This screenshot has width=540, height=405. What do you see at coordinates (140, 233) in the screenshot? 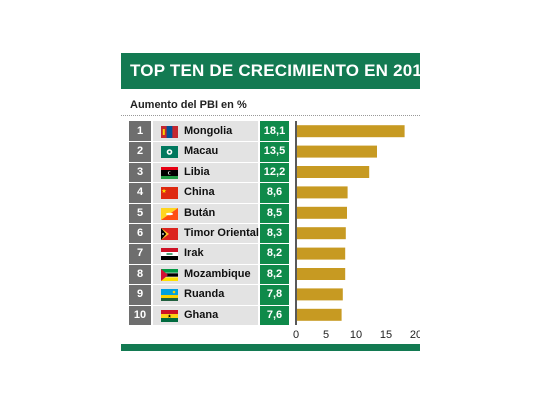
I see `rank-label: 6` at bounding box center [140, 233].